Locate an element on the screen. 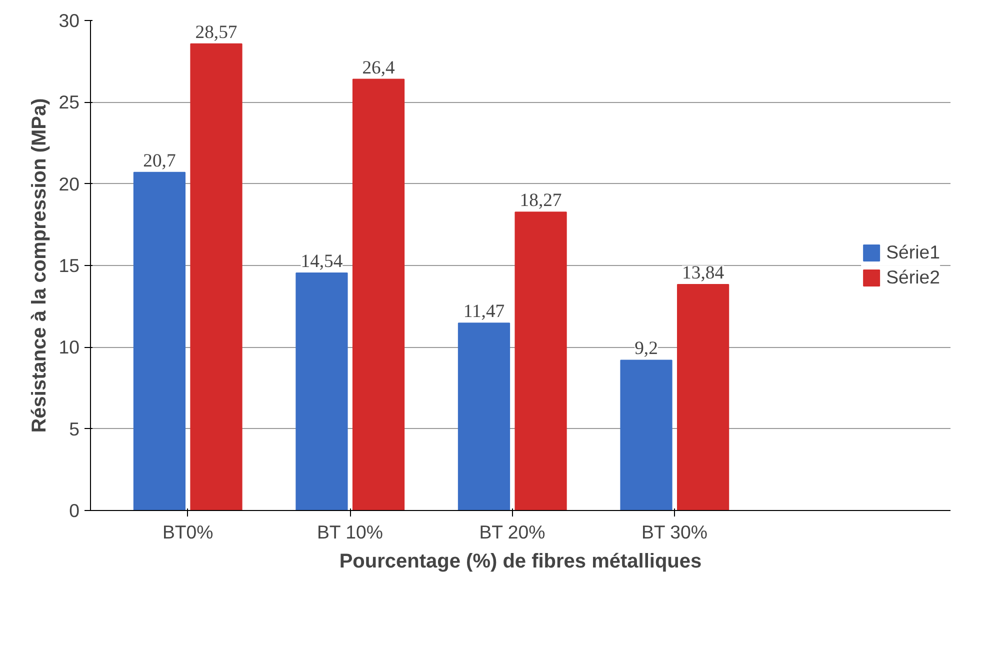  data-label: 11,47 is located at coordinates (484, 311).